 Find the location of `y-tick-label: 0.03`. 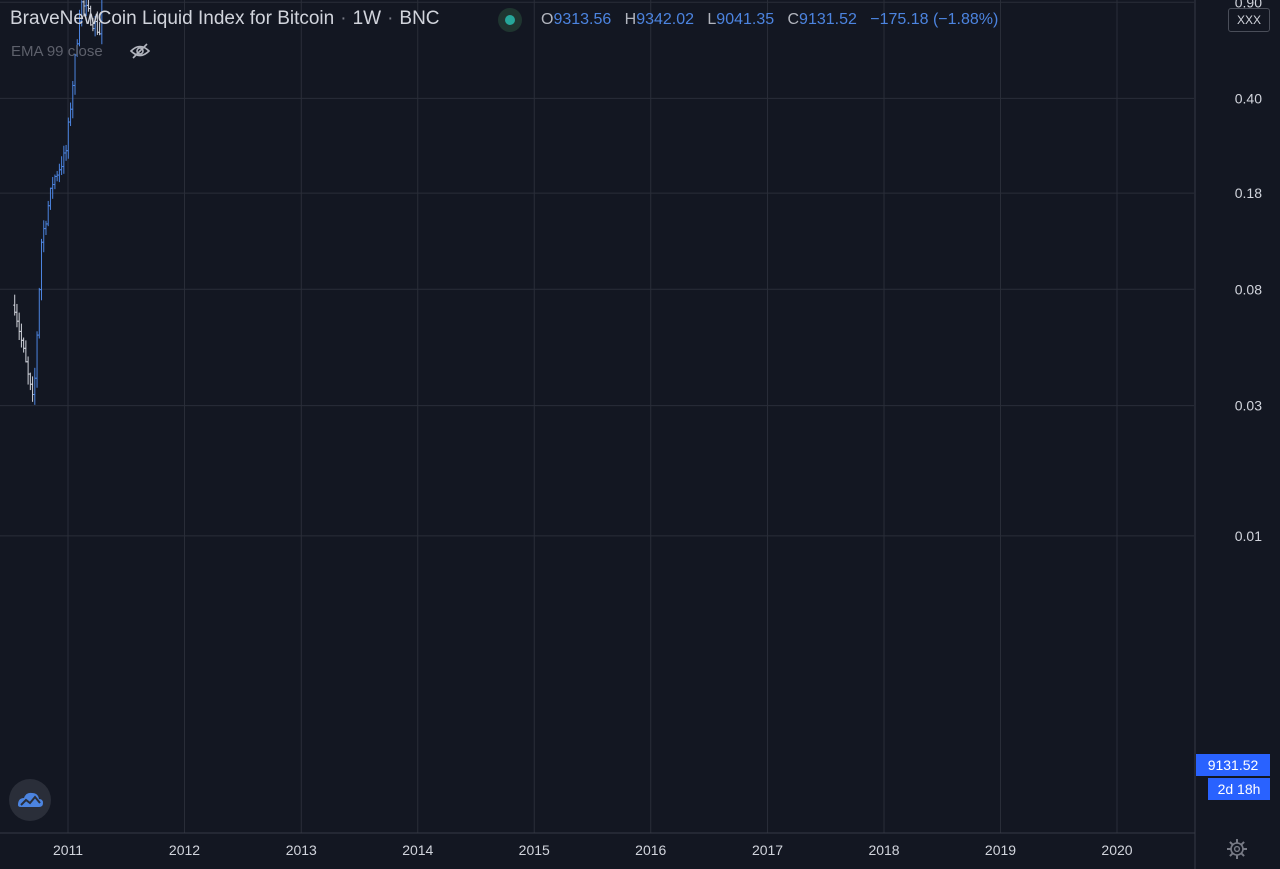

y-tick-label: 0.03 is located at coordinates (1248, 406).